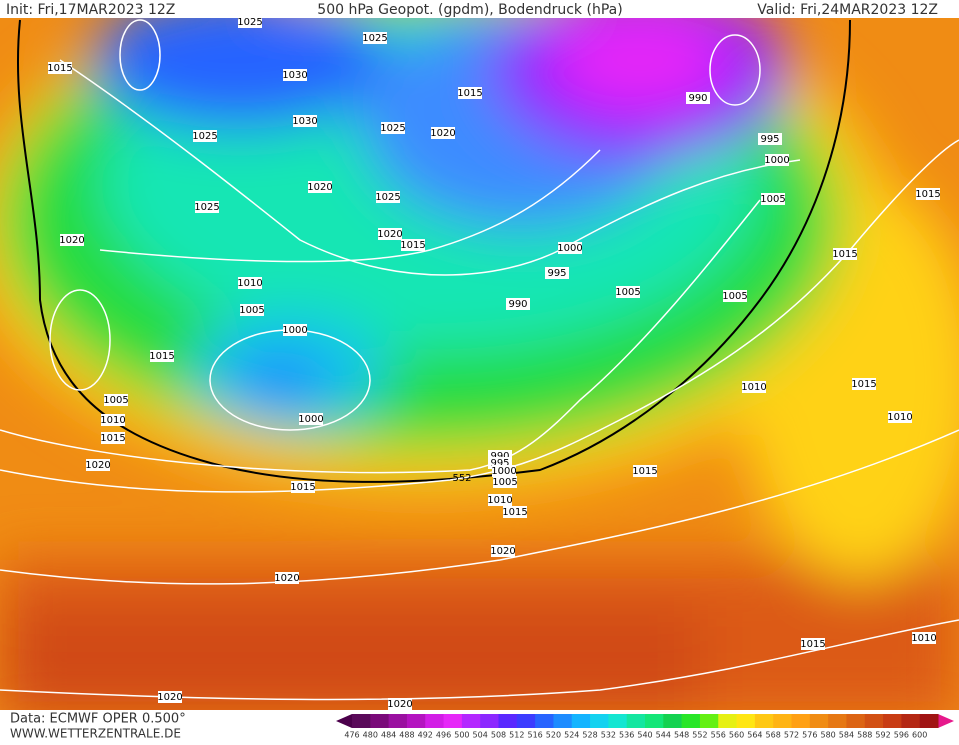 Image resolution: width=959 pixels, height=745 pixels. What do you see at coordinates (901, 735) in the screenshot?
I see `colorbar-label: 596` at bounding box center [901, 735].